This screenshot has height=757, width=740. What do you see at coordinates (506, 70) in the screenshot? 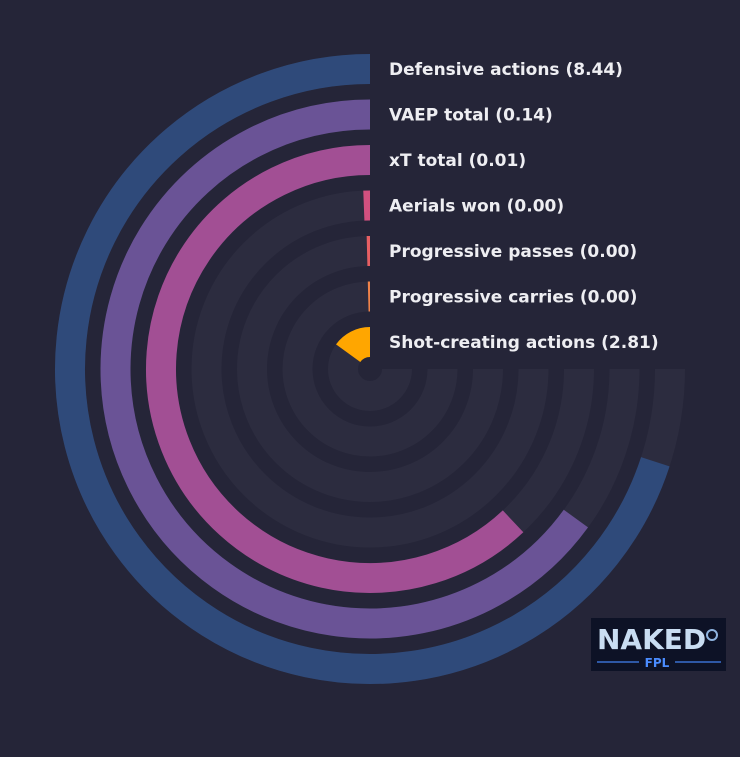
I see `label-defensive-actions: Defensive actions (8.44)` at bounding box center [506, 70].